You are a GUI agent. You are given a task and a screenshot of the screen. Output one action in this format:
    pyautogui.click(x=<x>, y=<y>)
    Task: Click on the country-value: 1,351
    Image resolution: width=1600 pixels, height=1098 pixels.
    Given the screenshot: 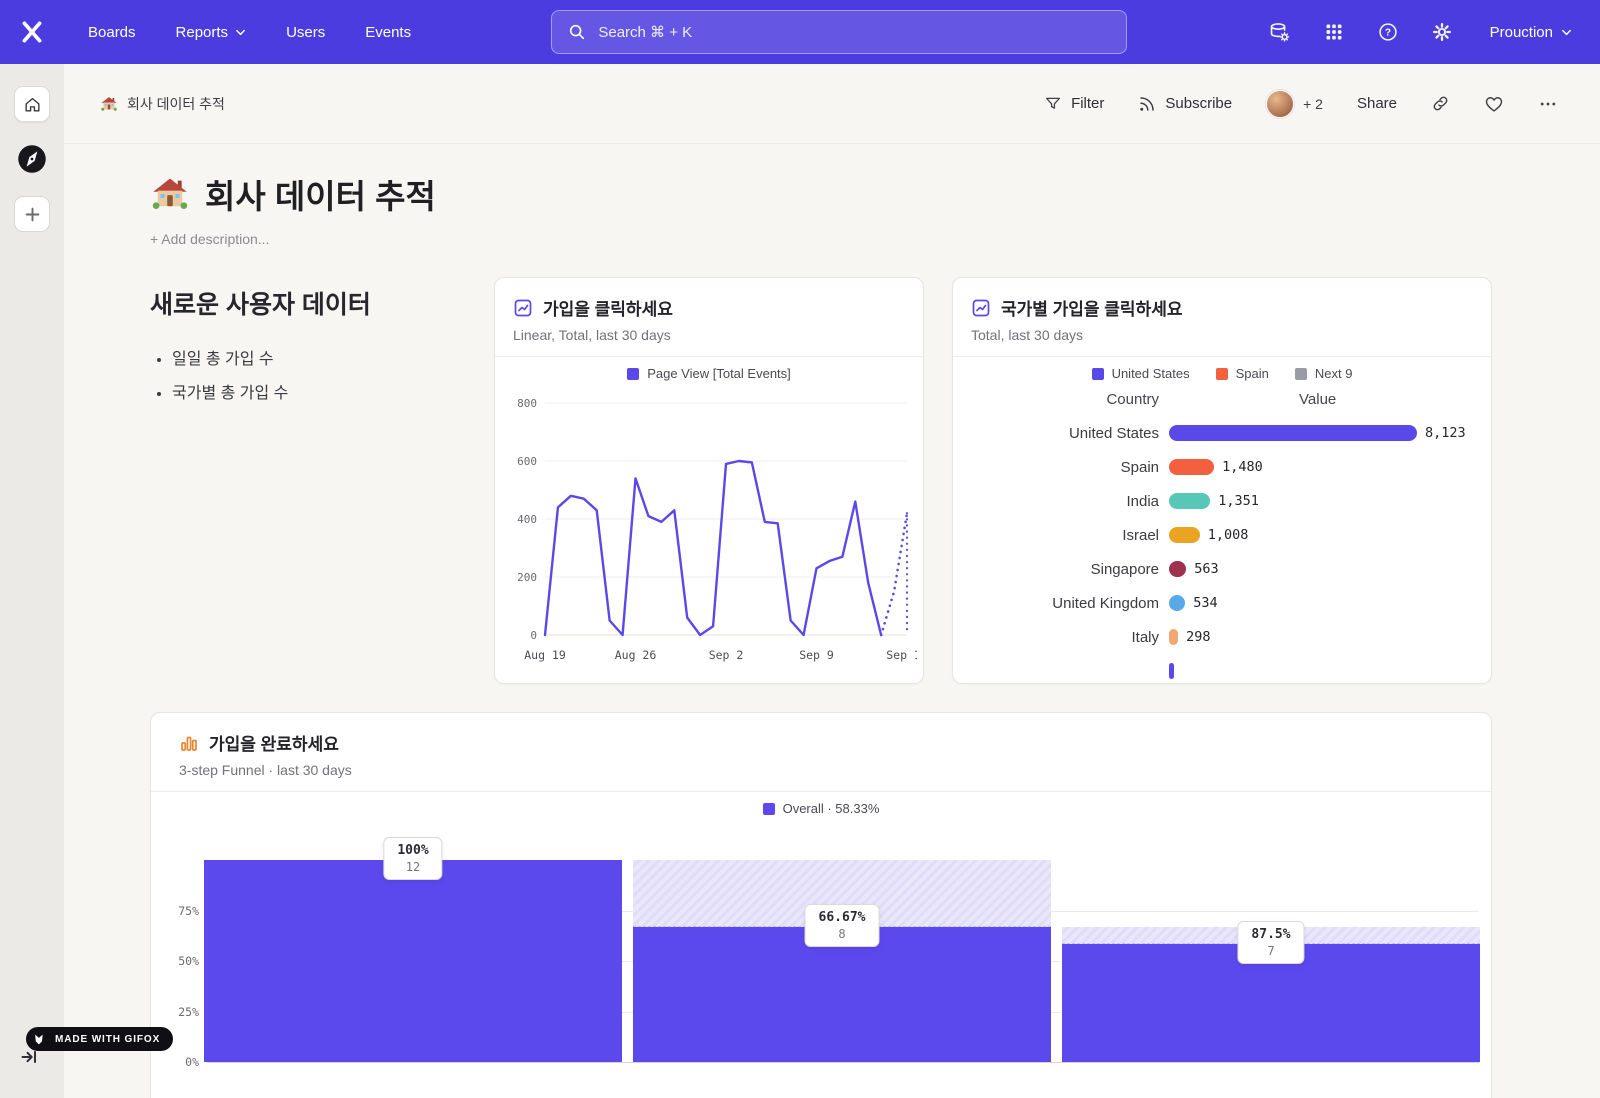 What is the action you would take?
    pyautogui.click(x=1238, y=501)
    